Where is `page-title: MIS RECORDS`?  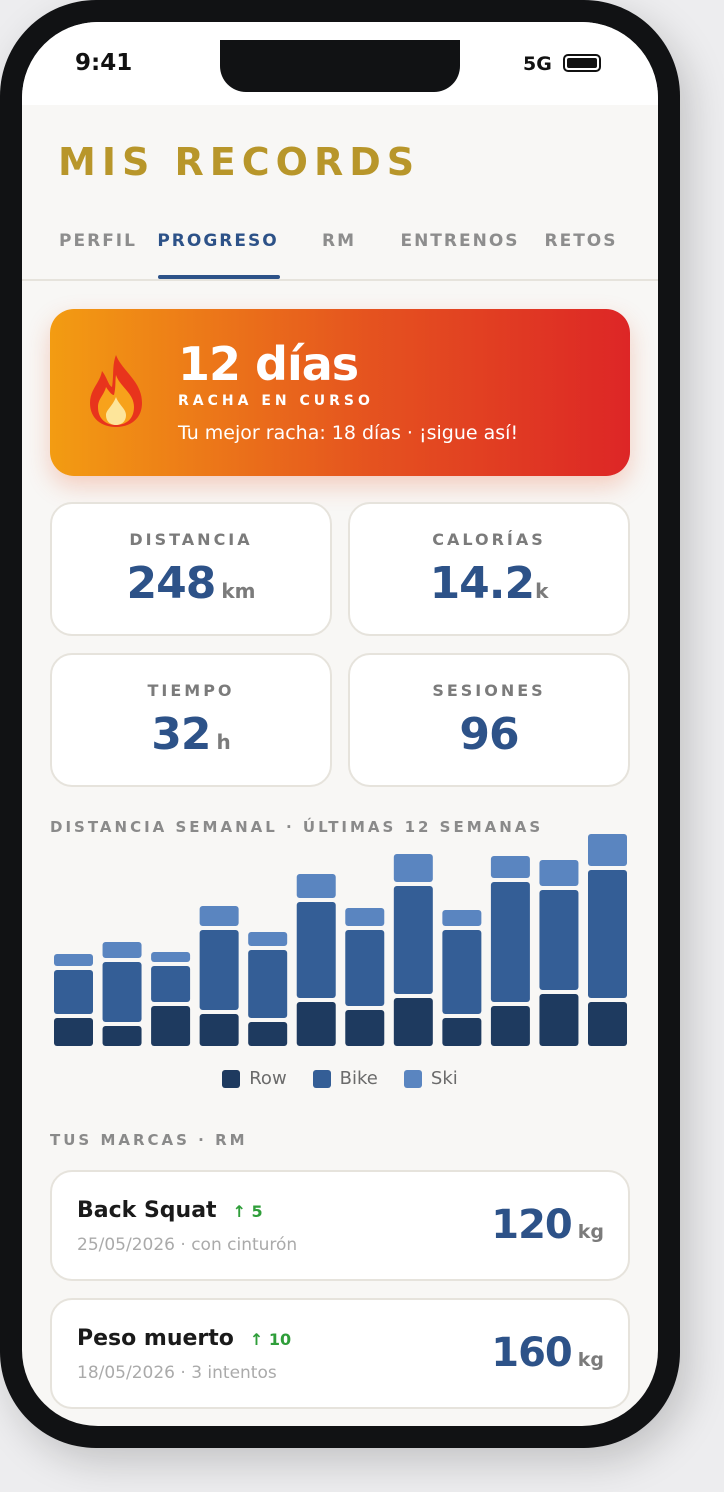 page-title: MIS RECORDS is located at coordinates (239, 162).